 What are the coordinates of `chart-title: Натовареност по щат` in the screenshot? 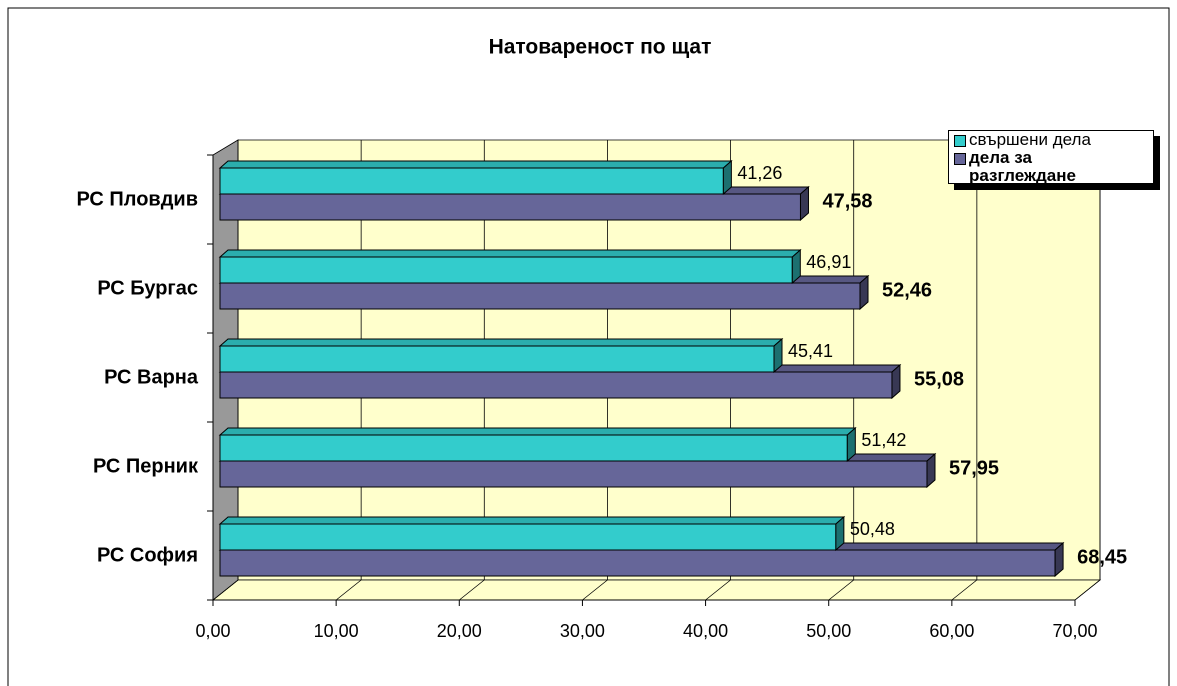 It's located at (600, 47).